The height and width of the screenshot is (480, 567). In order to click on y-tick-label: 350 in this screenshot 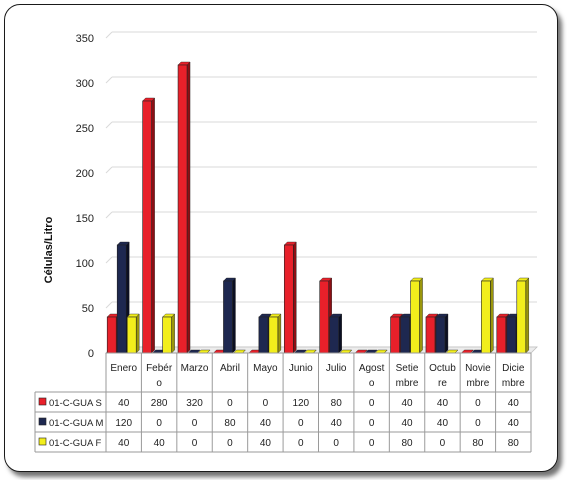, I will do `click(85, 39)`.